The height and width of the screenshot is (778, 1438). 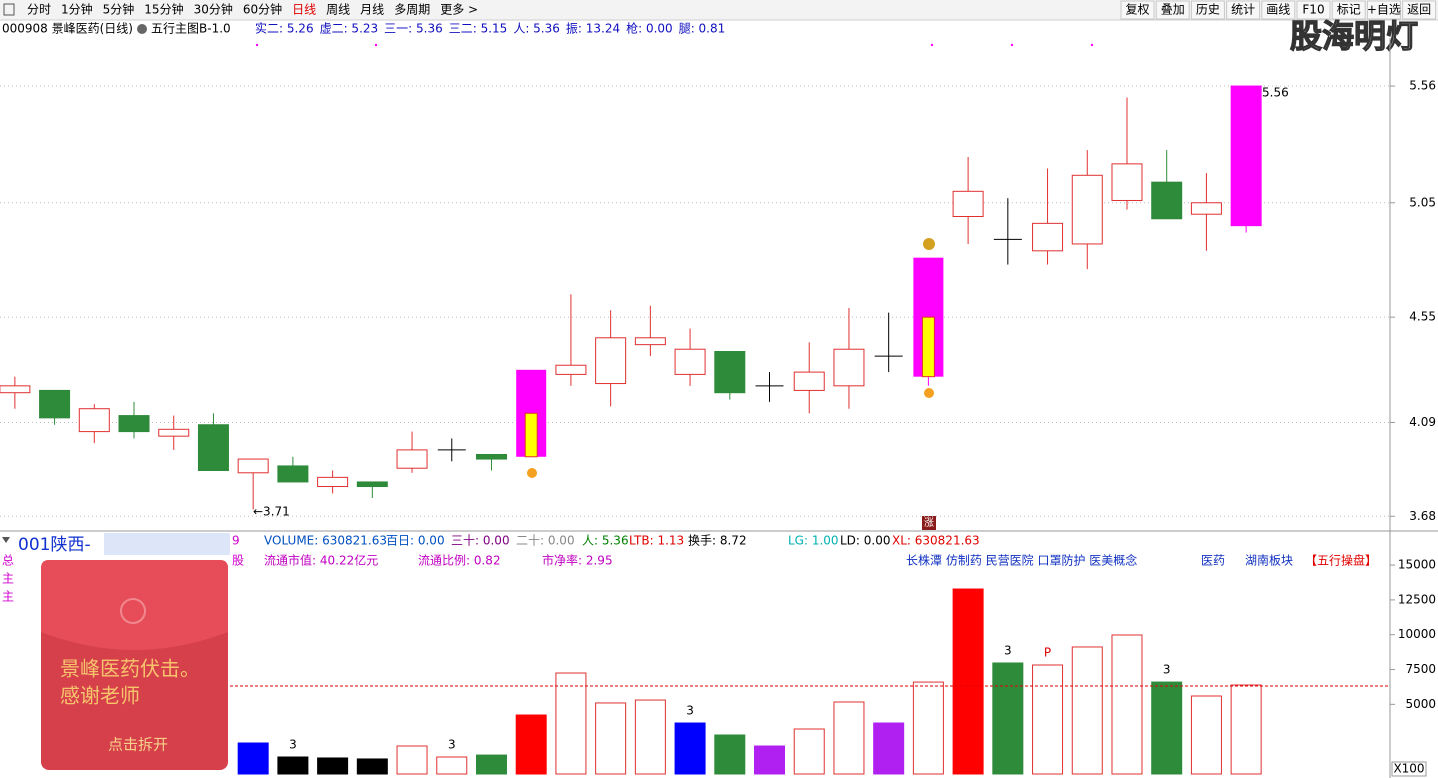 I want to click on period-tab: 多周期, so click(x=412, y=10).